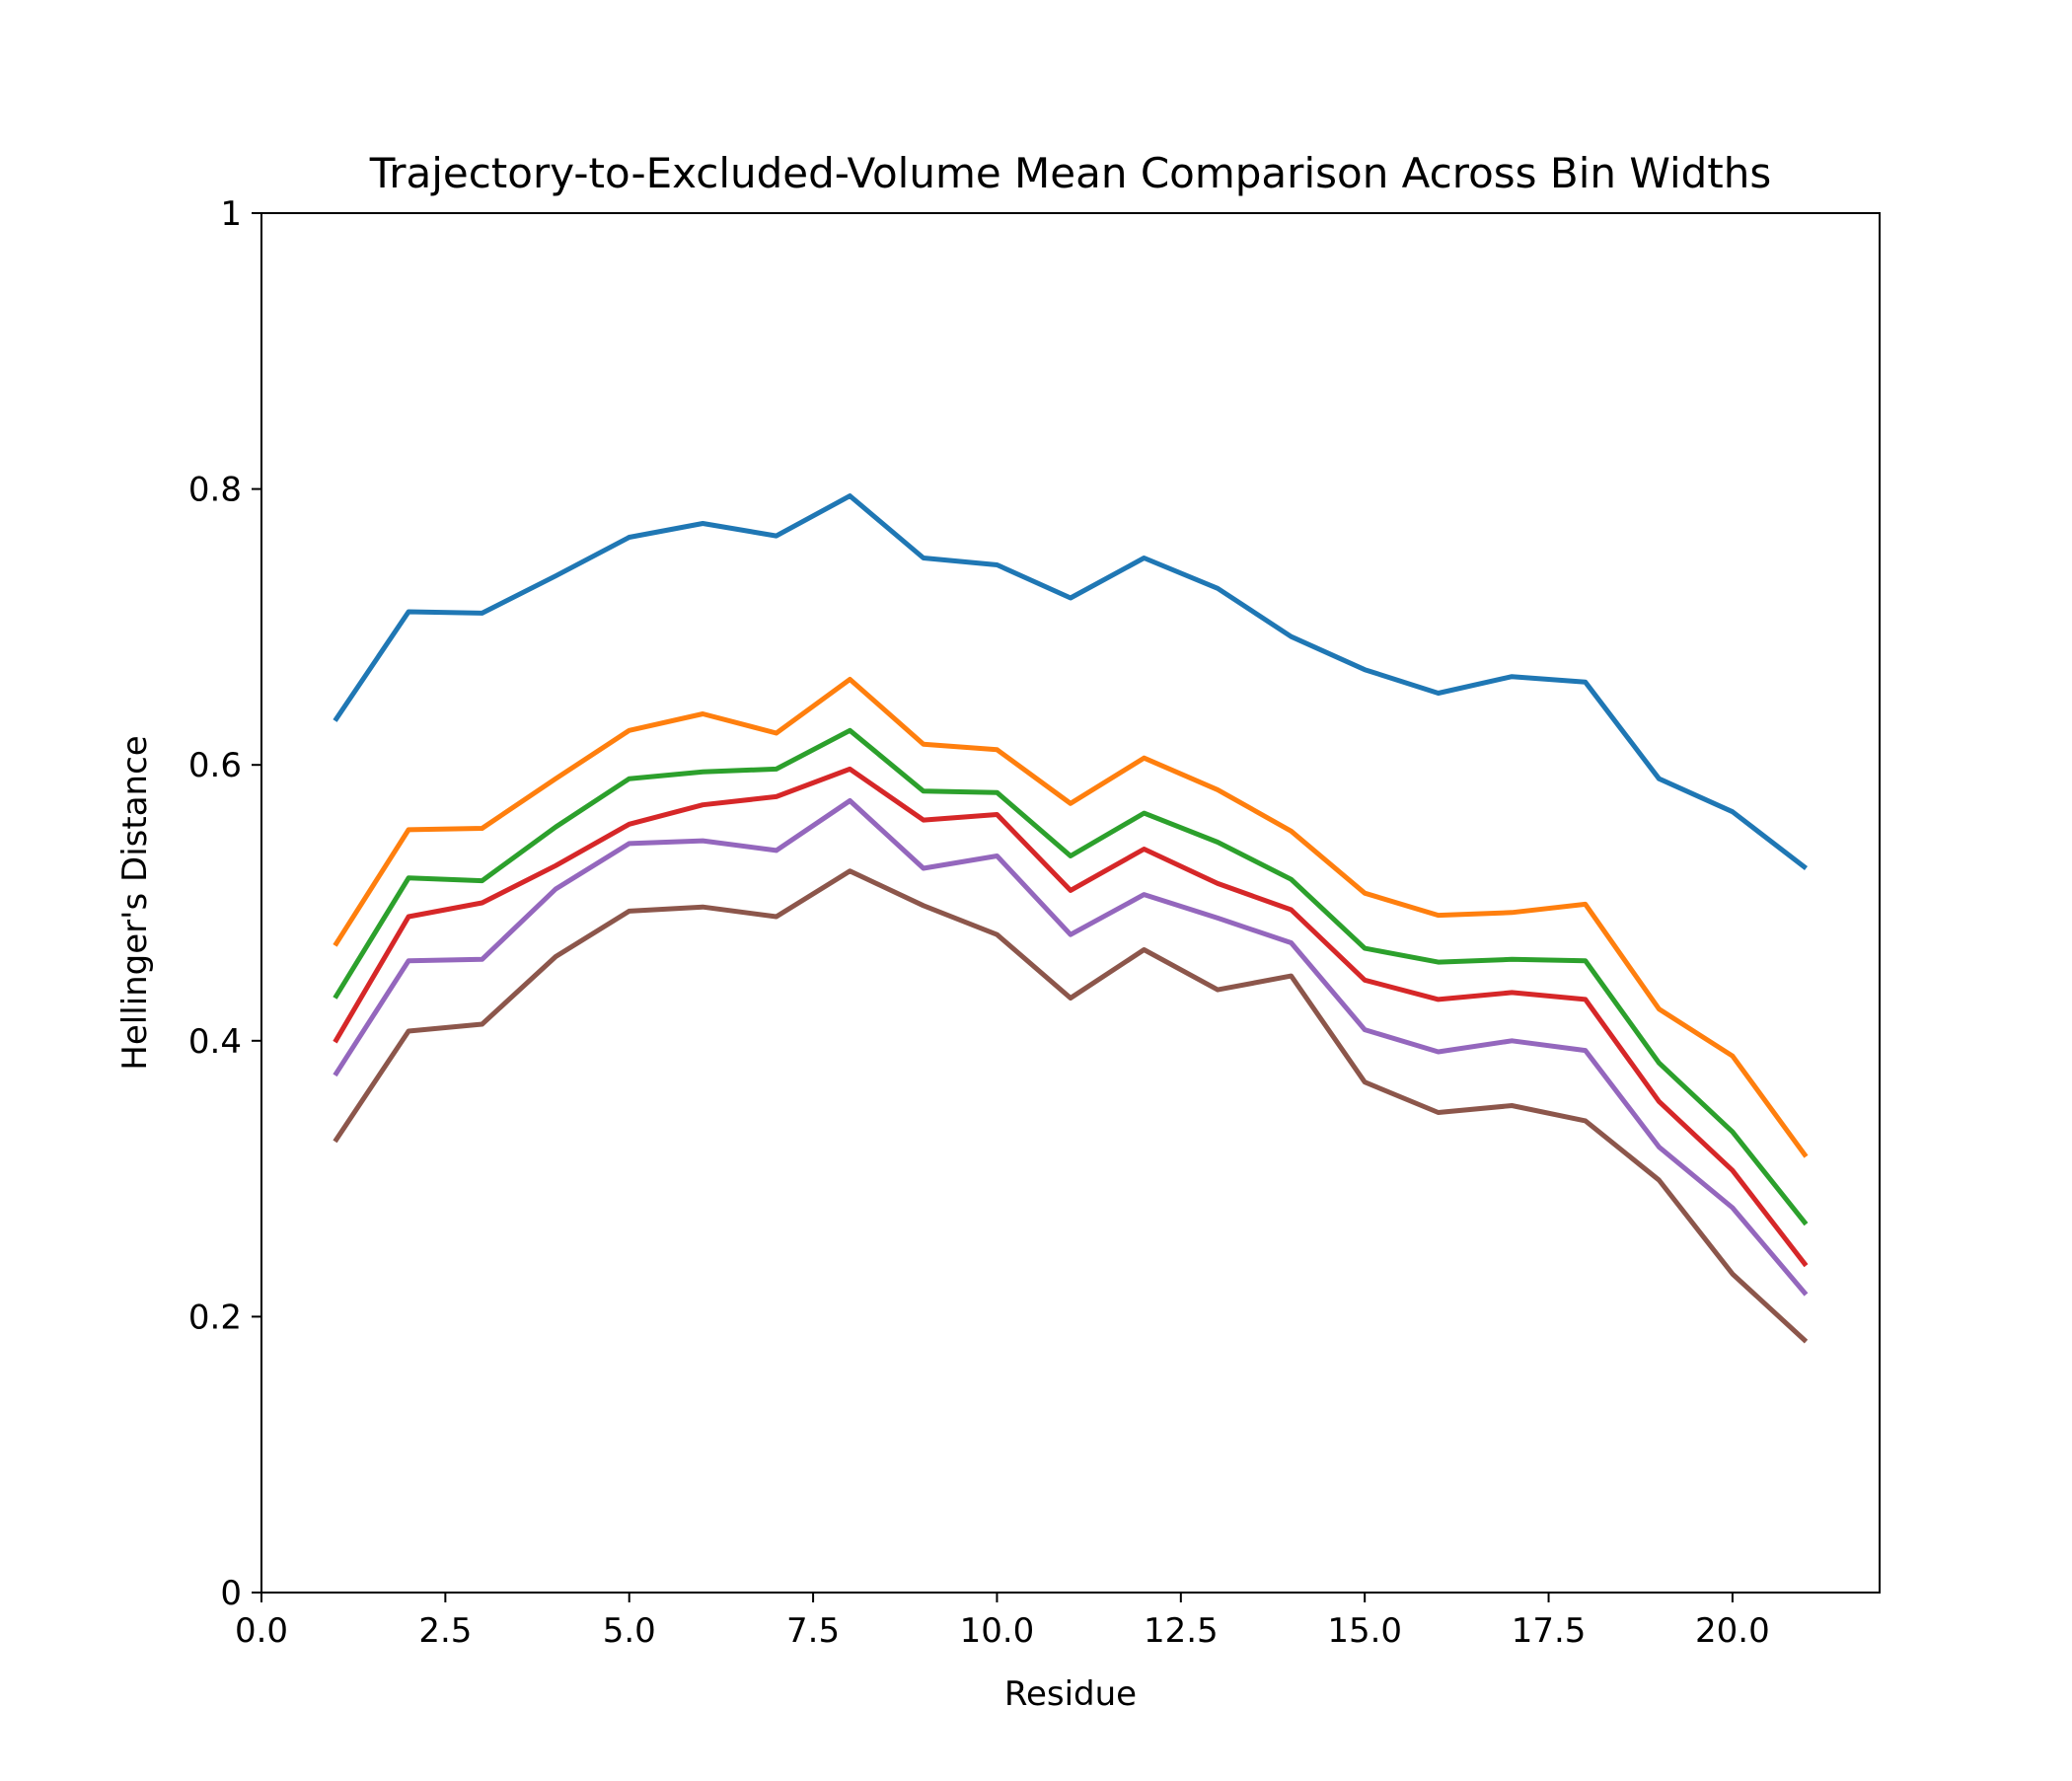 The height and width of the screenshot is (1781, 2072). What do you see at coordinates (215, 765) in the screenshot?
I see `y-tick-label: 0.6` at bounding box center [215, 765].